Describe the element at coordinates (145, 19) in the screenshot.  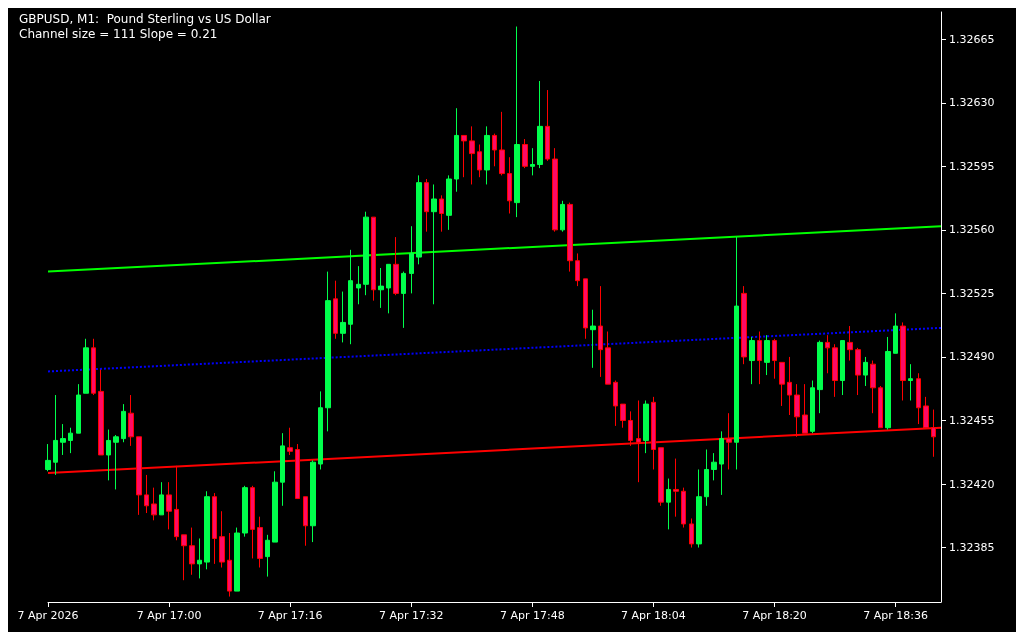
I see `chart-title: GBPUSD, M1: Pound Sterling vs US Dollar` at that location.